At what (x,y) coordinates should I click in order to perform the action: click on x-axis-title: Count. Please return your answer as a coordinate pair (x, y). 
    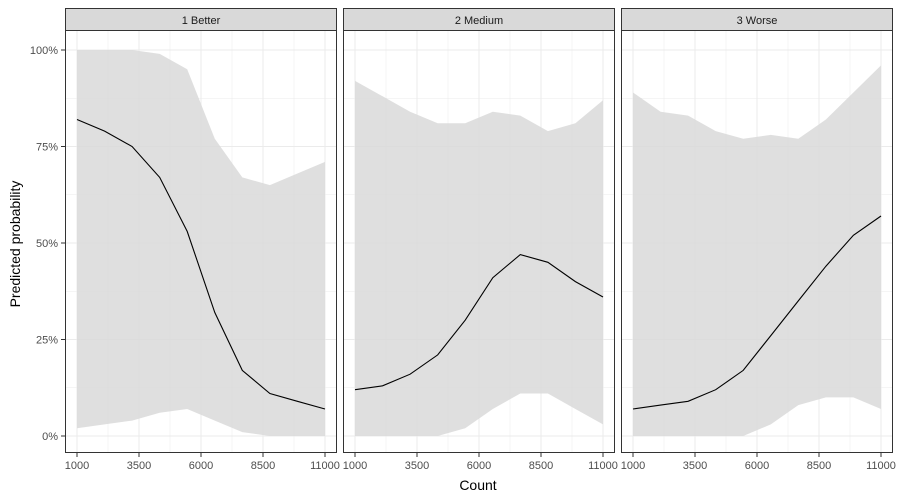
    Looking at the image, I should click on (477, 485).